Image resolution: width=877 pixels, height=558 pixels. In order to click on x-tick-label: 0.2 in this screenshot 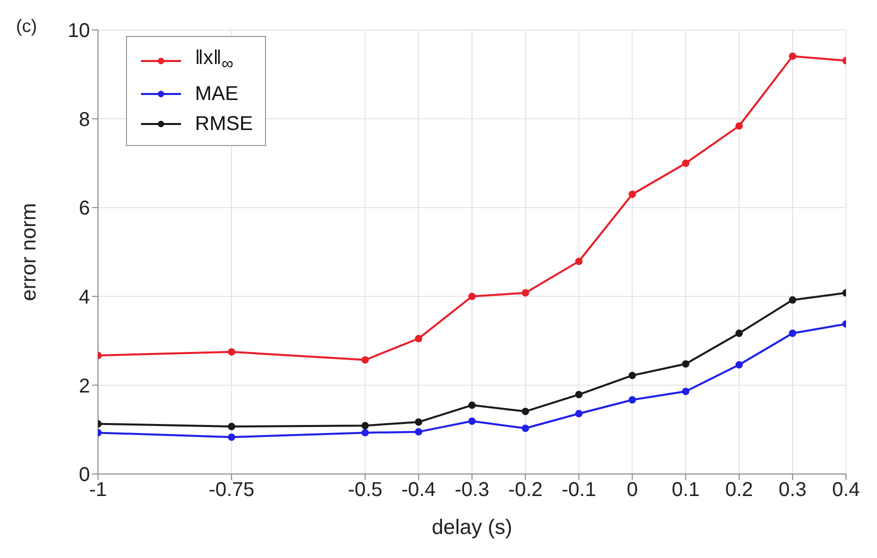, I will do `click(739, 490)`.